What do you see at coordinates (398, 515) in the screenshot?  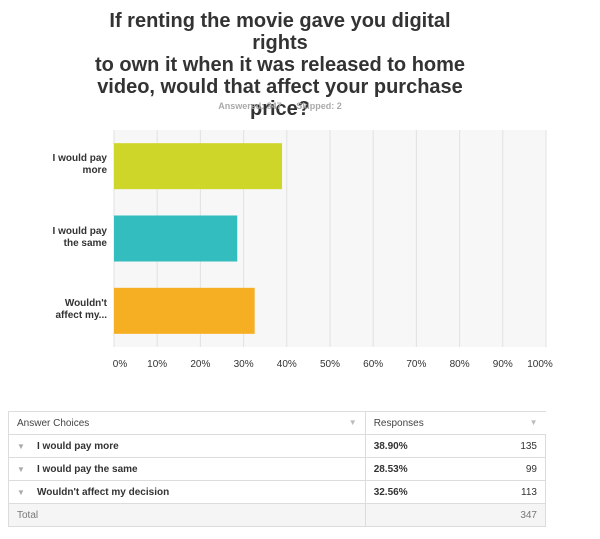 I see `total-spacer` at bounding box center [398, 515].